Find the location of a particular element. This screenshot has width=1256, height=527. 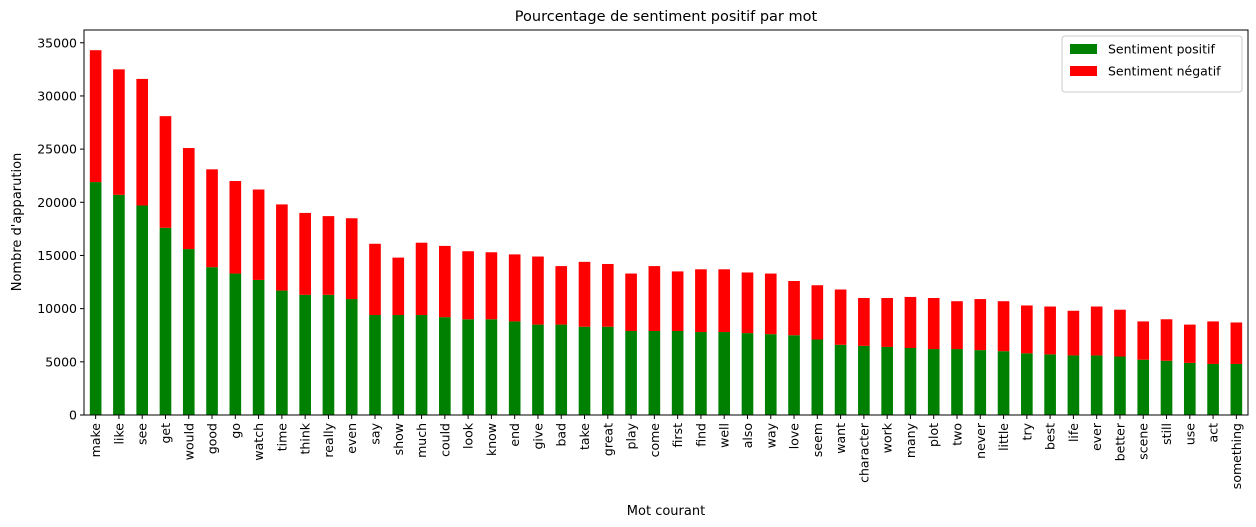

bar-positive-best is located at coordinates (1050, 384).